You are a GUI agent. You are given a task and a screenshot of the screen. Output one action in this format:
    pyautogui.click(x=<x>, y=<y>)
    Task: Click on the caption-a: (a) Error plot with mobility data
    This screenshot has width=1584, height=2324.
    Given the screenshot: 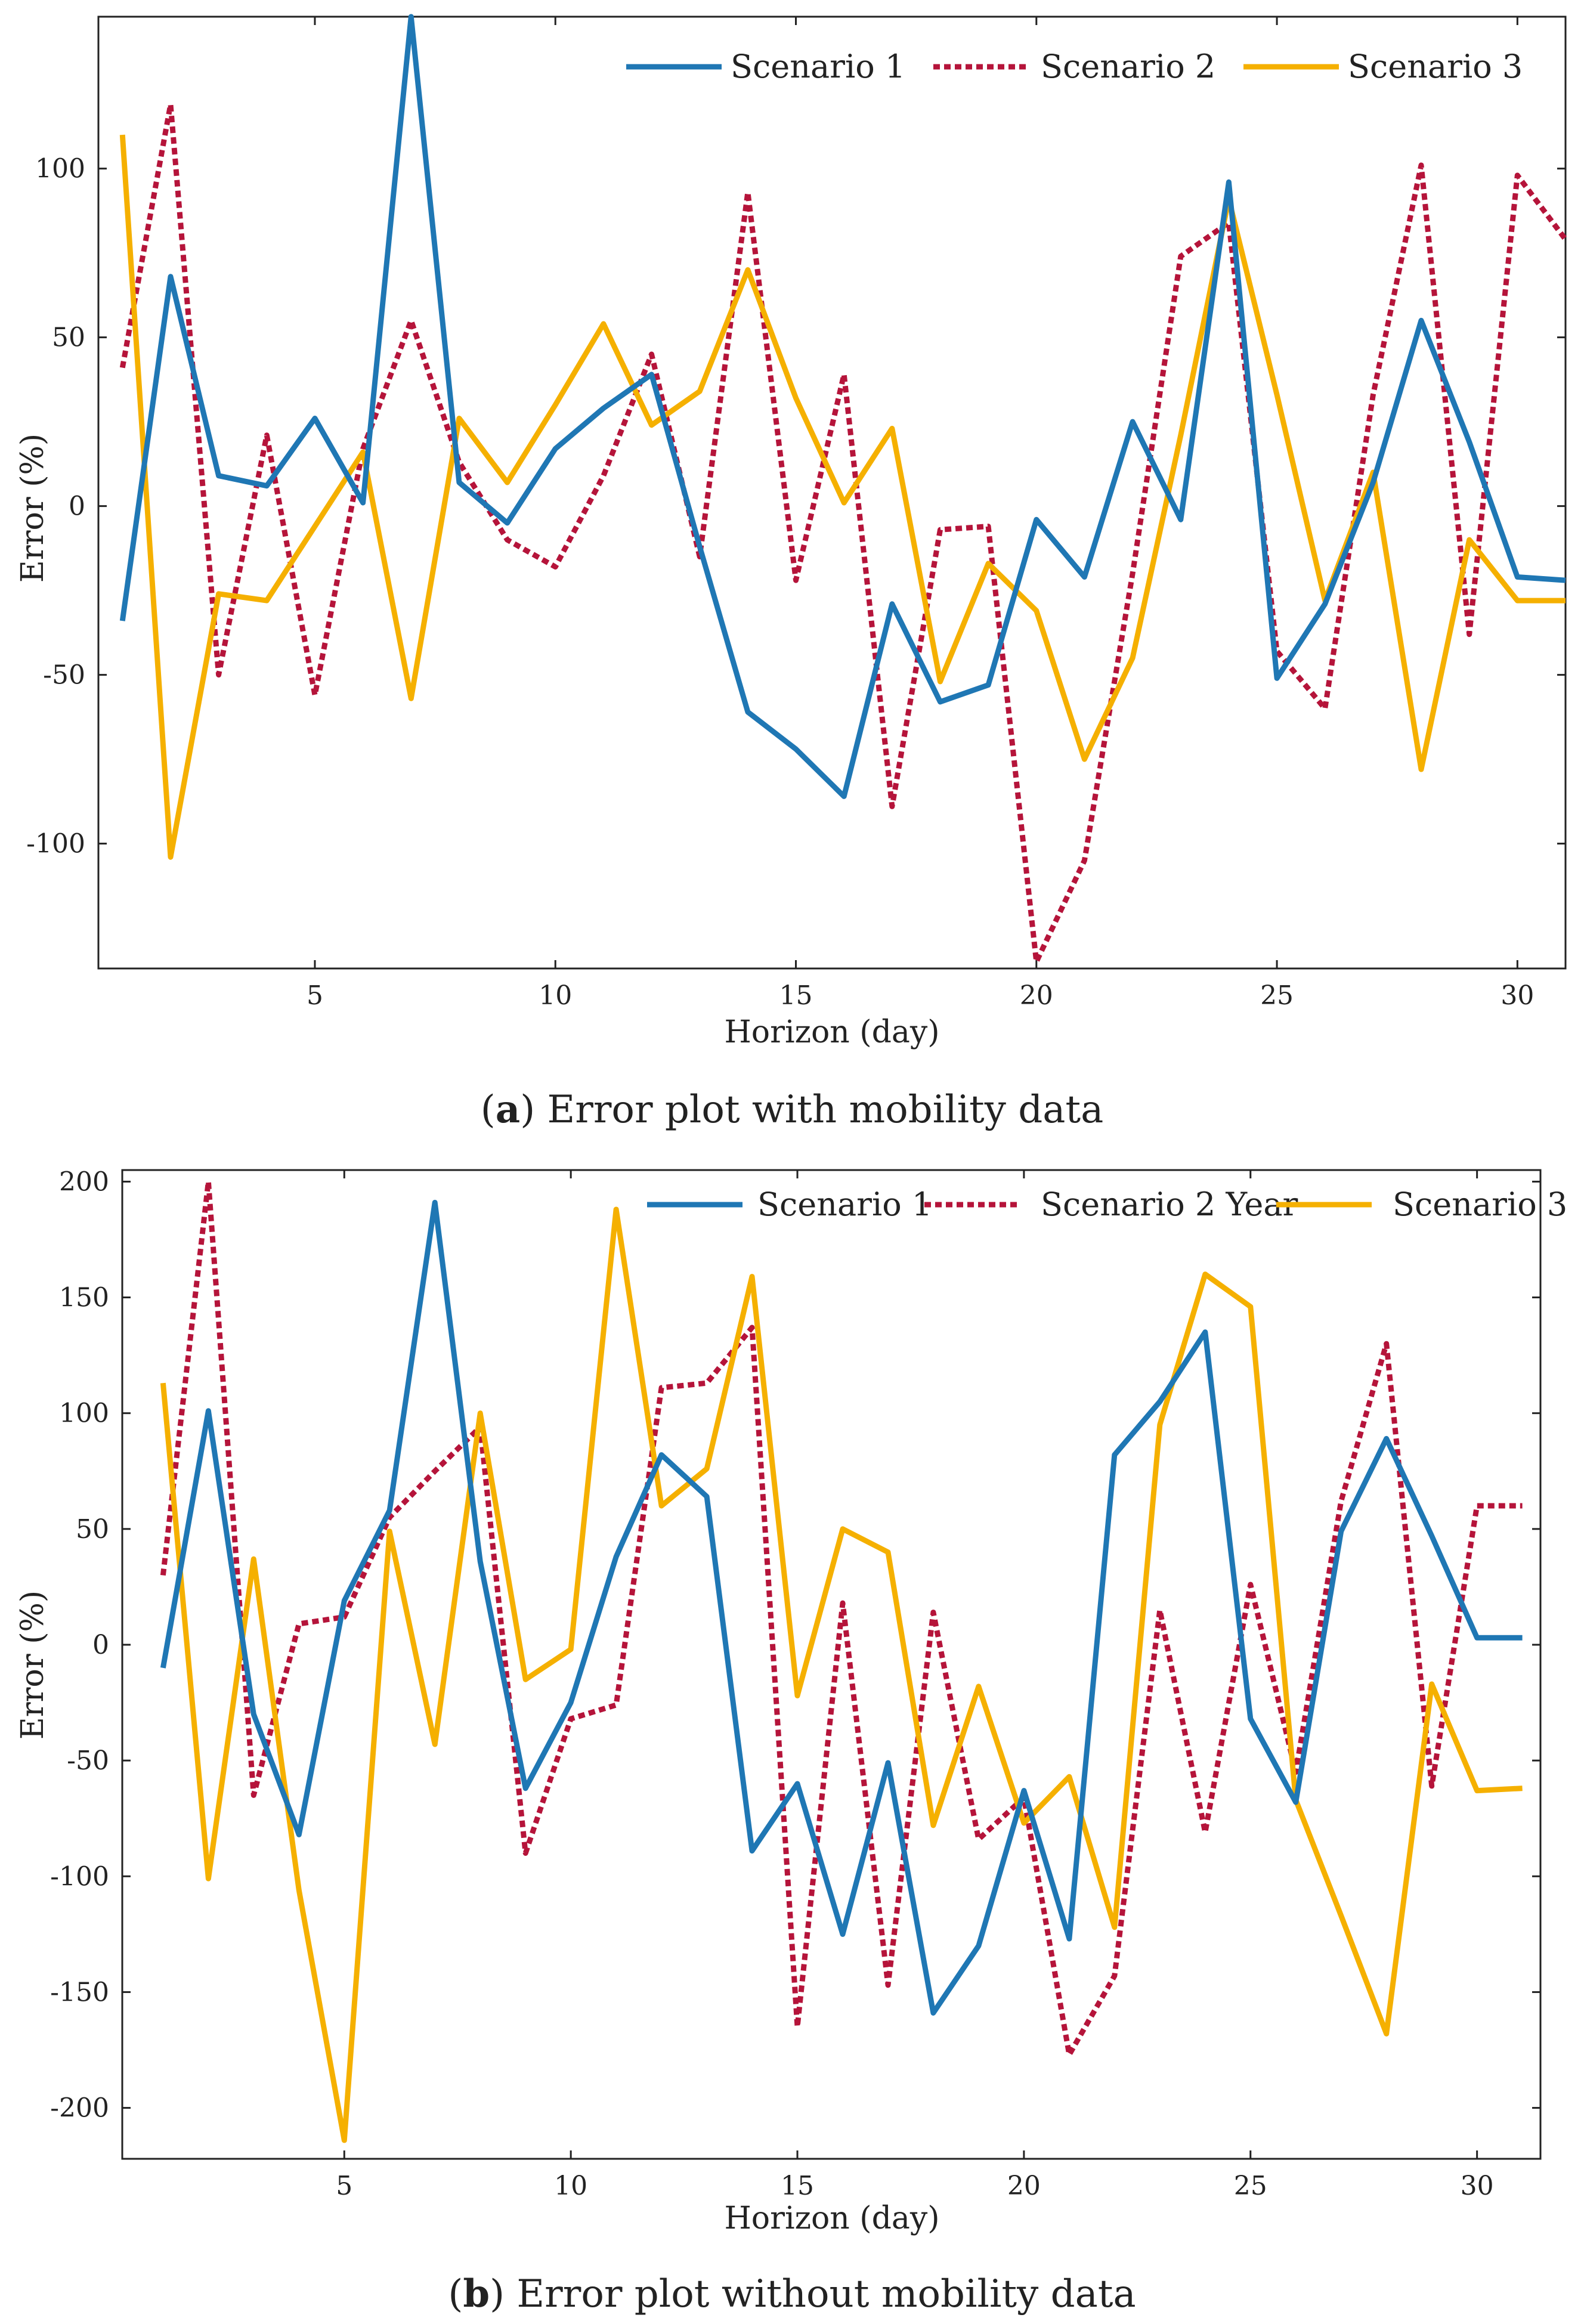 What is the action you would take?
    pyautogui.click(x=792, y=1109)
    